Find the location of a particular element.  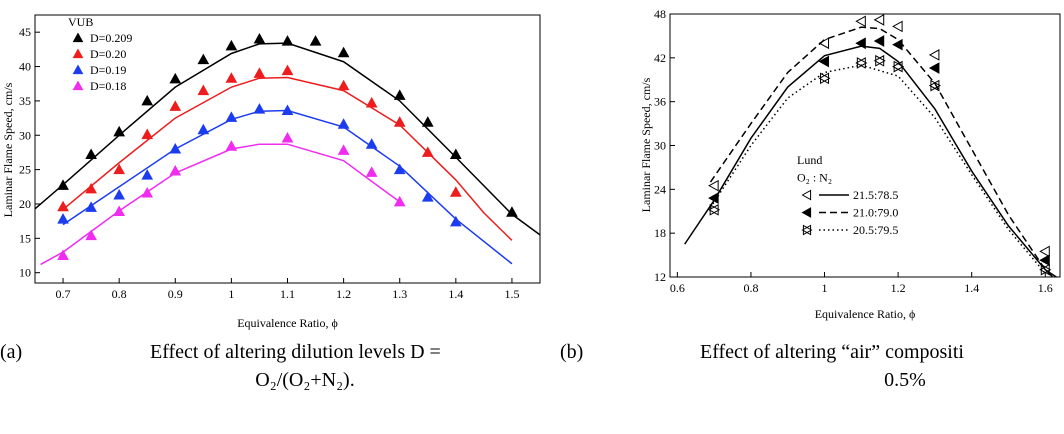

legend-title: VUB is located at coordinates (80, 22).